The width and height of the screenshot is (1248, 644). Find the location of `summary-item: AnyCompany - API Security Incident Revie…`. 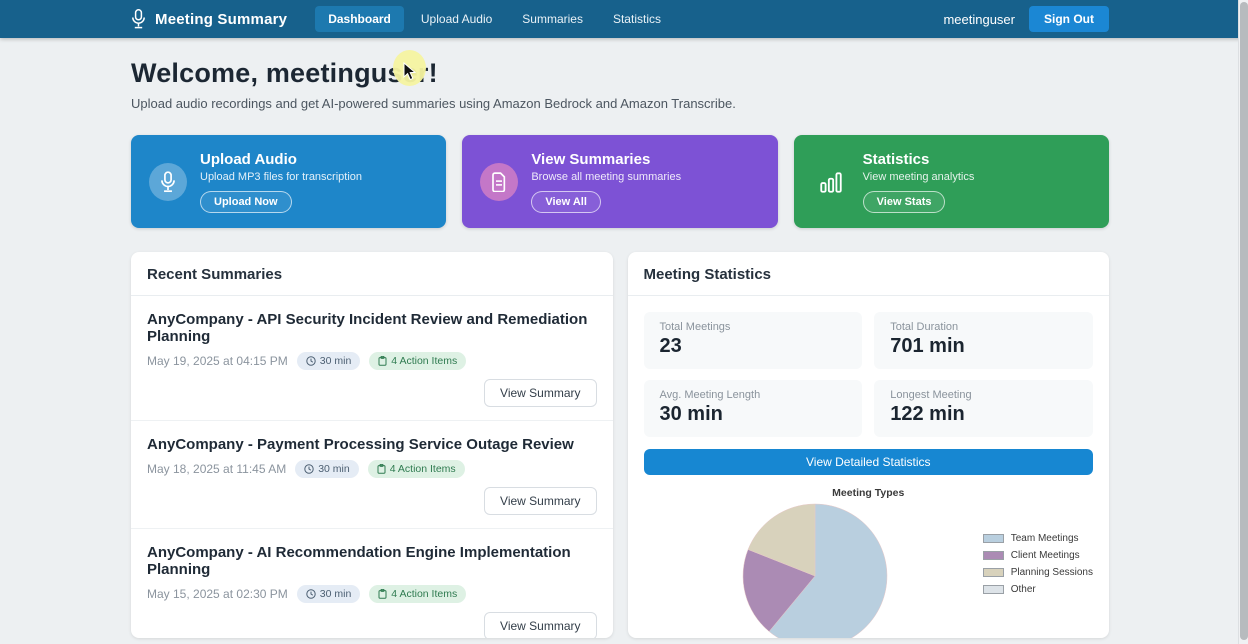

summary-item: AnyCompany - API Security Incident Revie… is located at coordinates (372, 358).